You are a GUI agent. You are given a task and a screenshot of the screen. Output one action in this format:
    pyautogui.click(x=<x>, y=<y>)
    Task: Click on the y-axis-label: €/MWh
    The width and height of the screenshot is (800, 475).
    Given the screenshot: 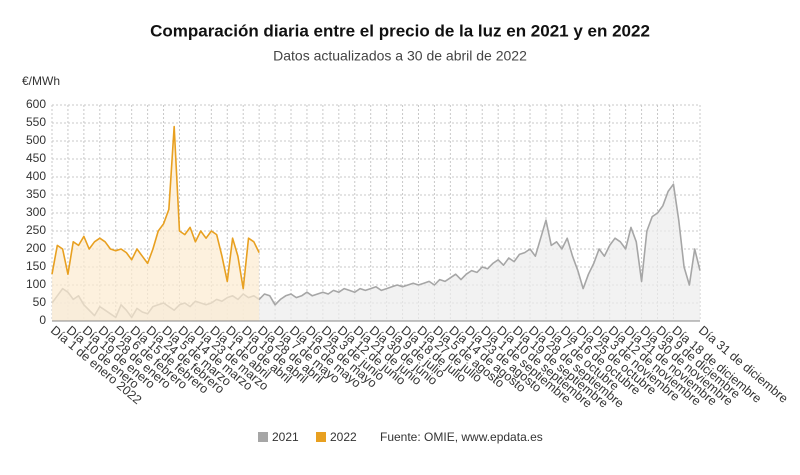 What is the action you would take?
    pyautogui.click(x=41, y=81)
    